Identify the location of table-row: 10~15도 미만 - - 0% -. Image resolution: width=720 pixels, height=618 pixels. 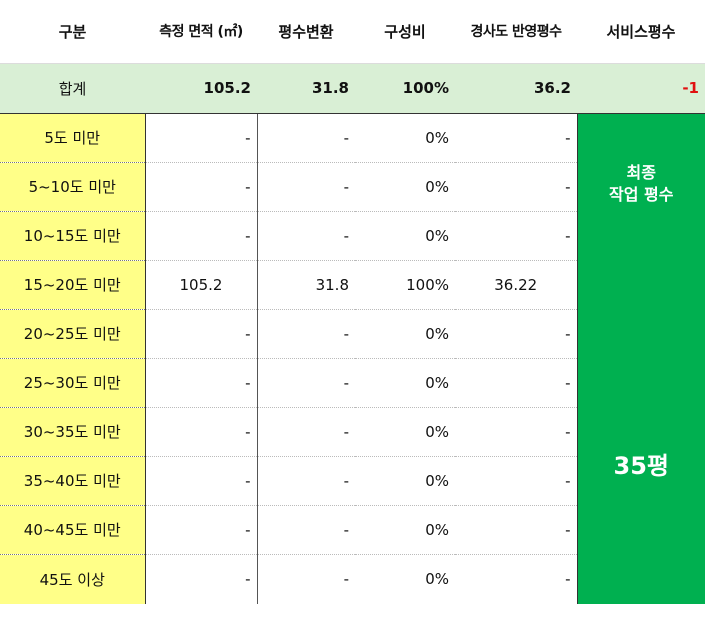
(352, 235).